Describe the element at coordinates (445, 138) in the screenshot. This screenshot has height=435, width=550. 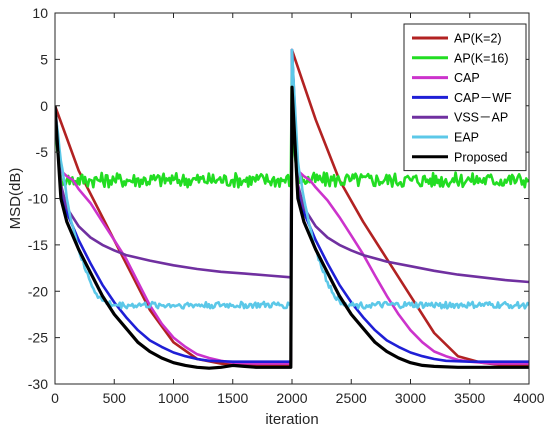
I see `legend-entry: EAP` at that location.